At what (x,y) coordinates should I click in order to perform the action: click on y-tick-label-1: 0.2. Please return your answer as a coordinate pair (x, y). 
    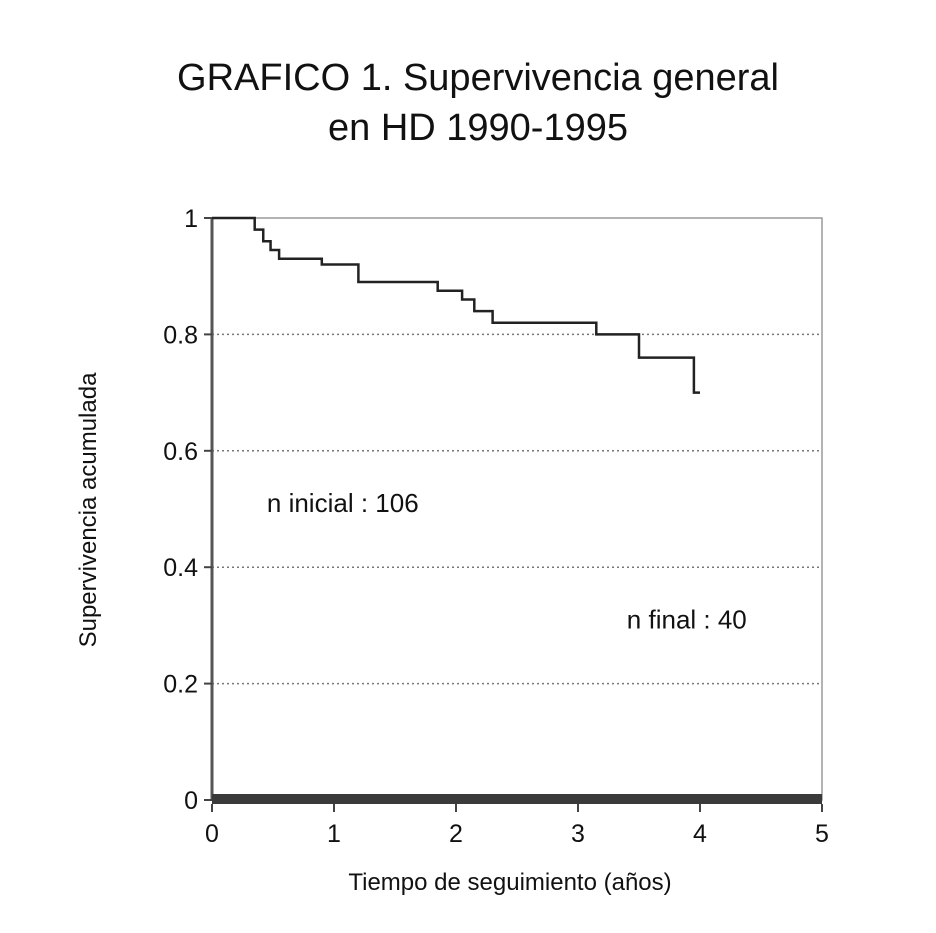
    Looking at the image, I should click on (180, 685).